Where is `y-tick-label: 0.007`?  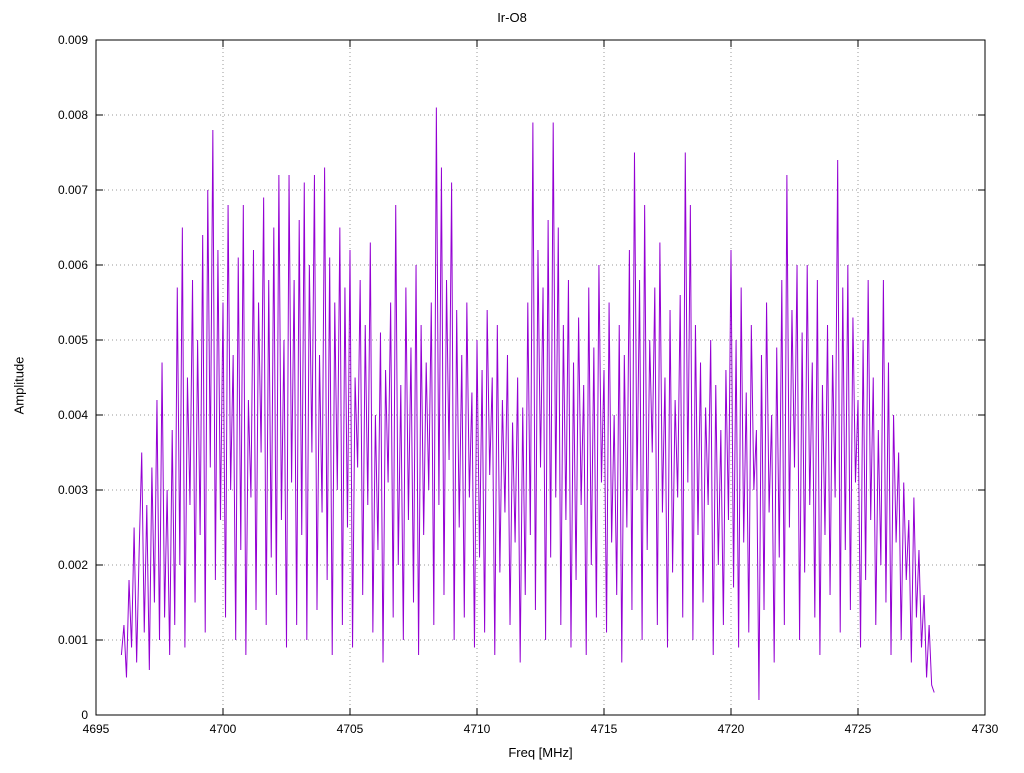 y-tick-label: 0.007 is located at coordinates (73, 190).